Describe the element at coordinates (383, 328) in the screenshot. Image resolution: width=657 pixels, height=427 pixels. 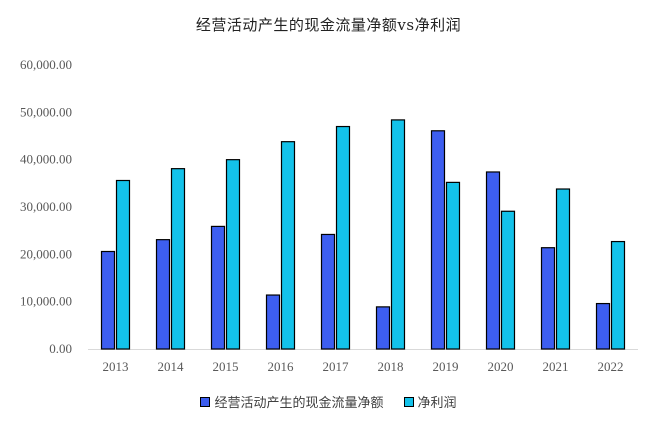
I see `bar-series-1-2018` at that location.